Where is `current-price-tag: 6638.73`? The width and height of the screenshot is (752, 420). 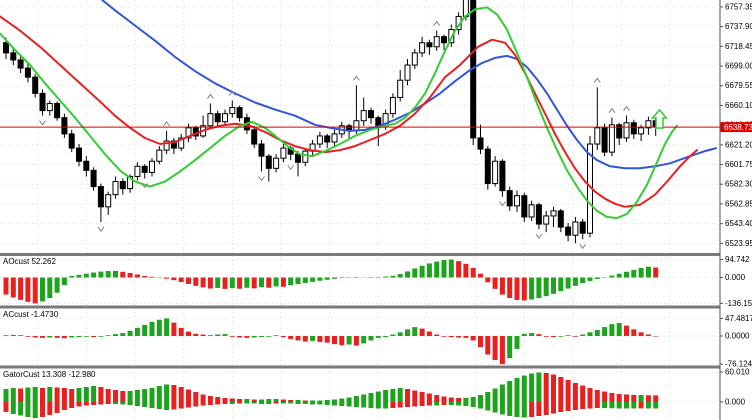 current-price-tag: 6638.73 is located at coordinates (736, 127).